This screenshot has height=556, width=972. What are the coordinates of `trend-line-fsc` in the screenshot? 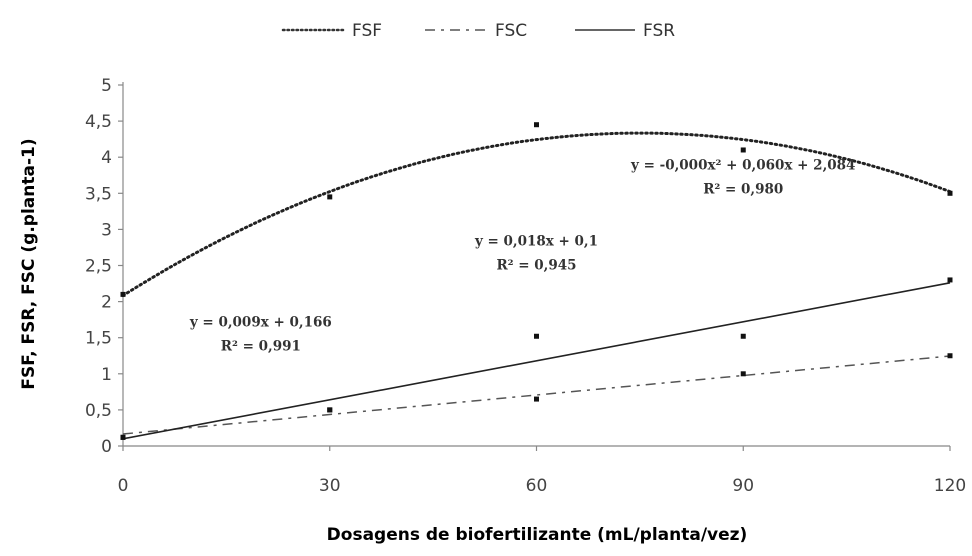 It's located at (536, 395).